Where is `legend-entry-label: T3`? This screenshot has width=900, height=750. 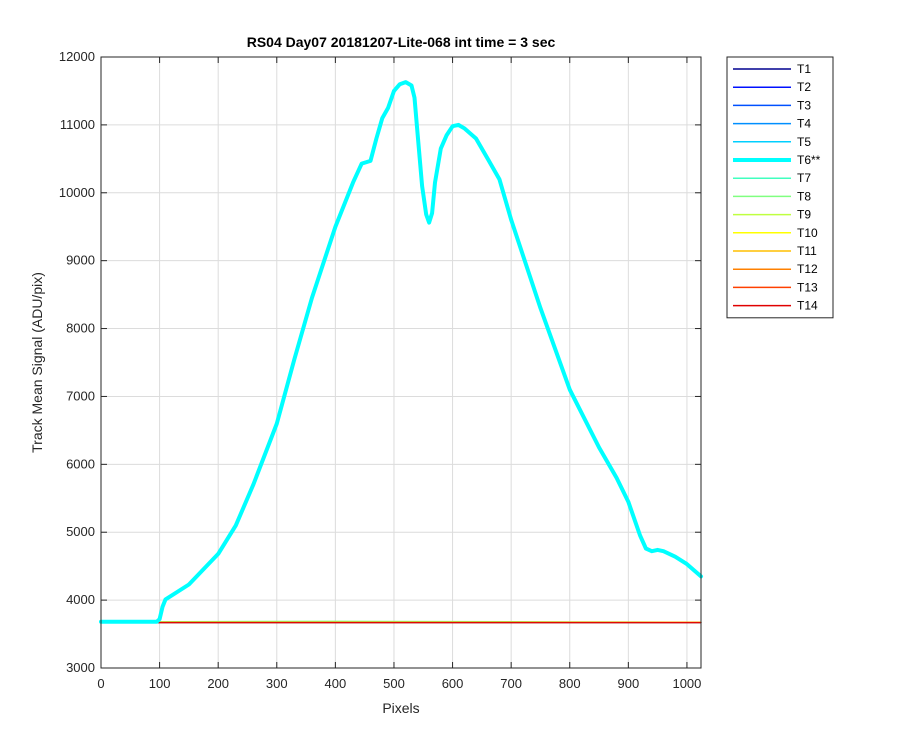 legend-entry-label: T3 is located at coordinates (804, 105).